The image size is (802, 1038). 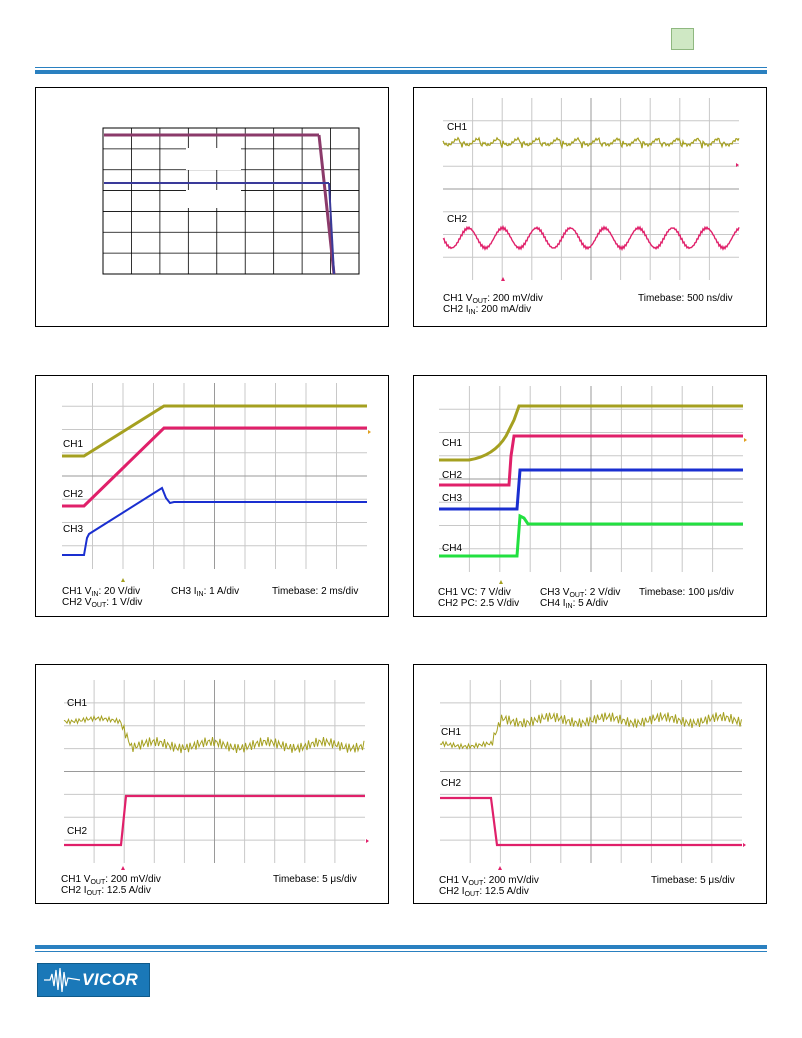 I want to click on enable-ch3-label: CH3, so click(x=452, y=498).